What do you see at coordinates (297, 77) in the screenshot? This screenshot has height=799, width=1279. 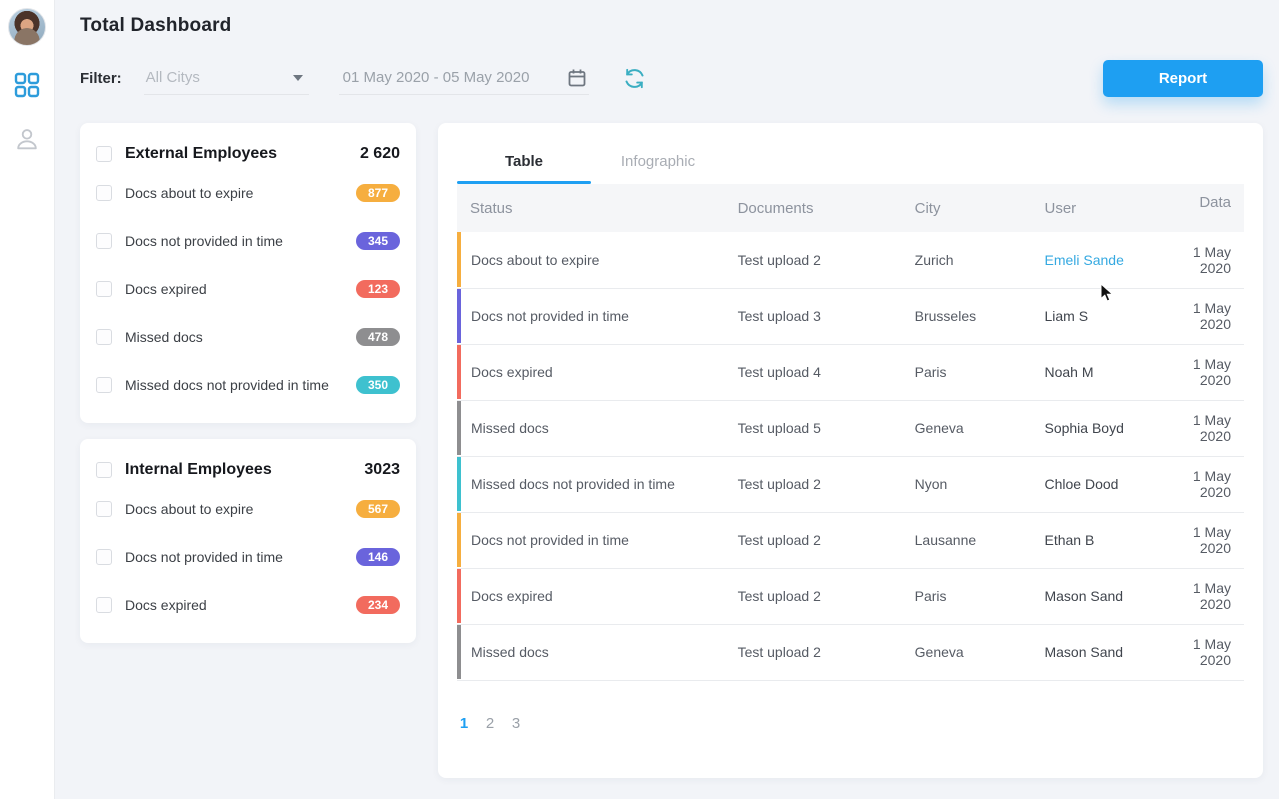 I see `chevron-down-icon` at bounding box center [297, 77].